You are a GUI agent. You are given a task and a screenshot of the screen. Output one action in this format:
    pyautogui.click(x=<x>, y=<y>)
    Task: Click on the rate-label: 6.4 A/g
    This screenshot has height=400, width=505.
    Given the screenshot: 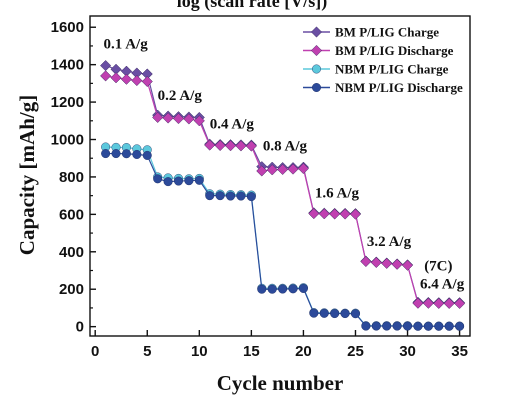 What is the action you would take?
    pyautogui.click(x=442, y=284)
    